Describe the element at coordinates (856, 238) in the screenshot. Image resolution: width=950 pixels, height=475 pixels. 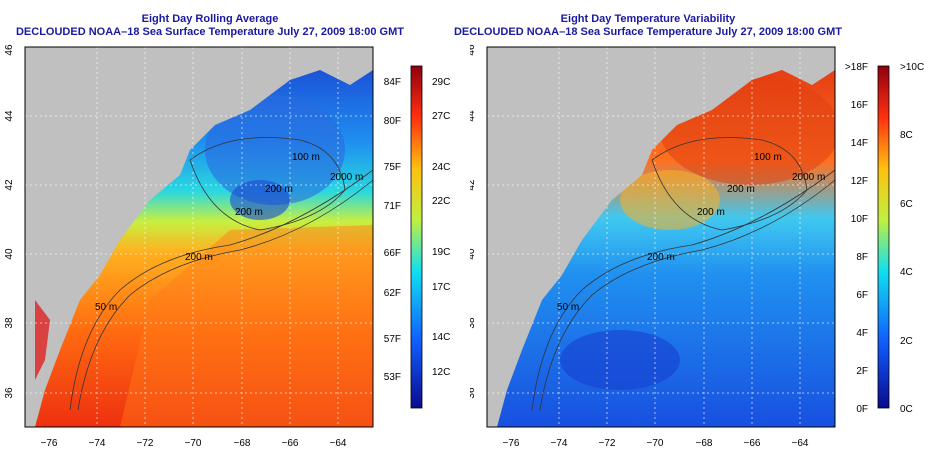
I see `right-colorbar-f-labels: 0F 2F 4F 6F 8F 10F 12F 14F 16F >18F` at that location.